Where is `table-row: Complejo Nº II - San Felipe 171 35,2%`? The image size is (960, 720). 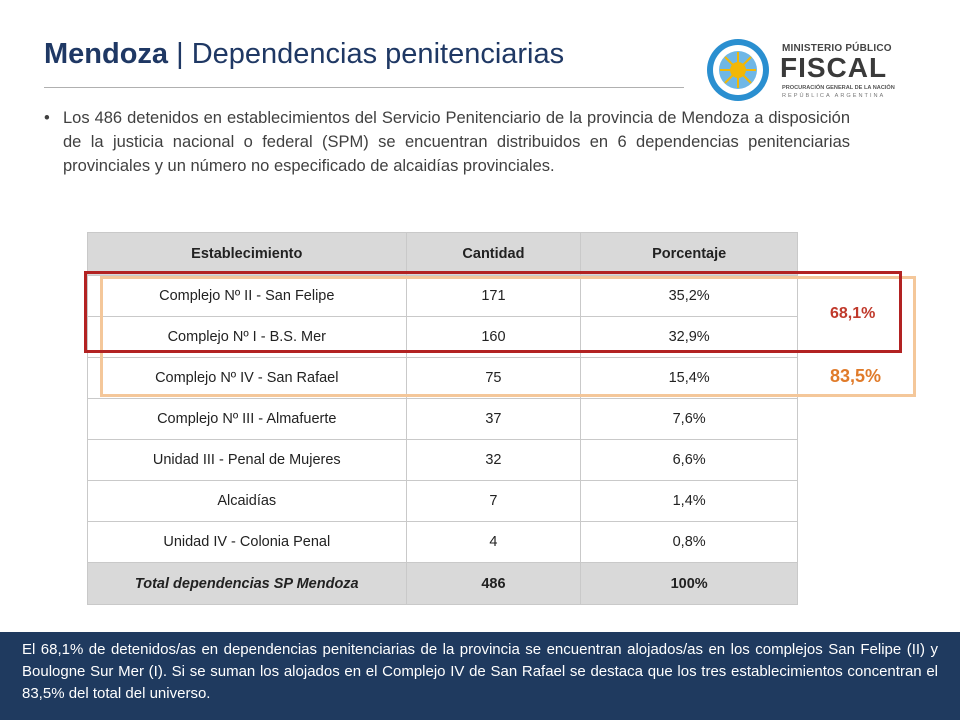 table-row: Complejo Nº II - San Felipe 171 35,2% is located at coordinates (442, 296).